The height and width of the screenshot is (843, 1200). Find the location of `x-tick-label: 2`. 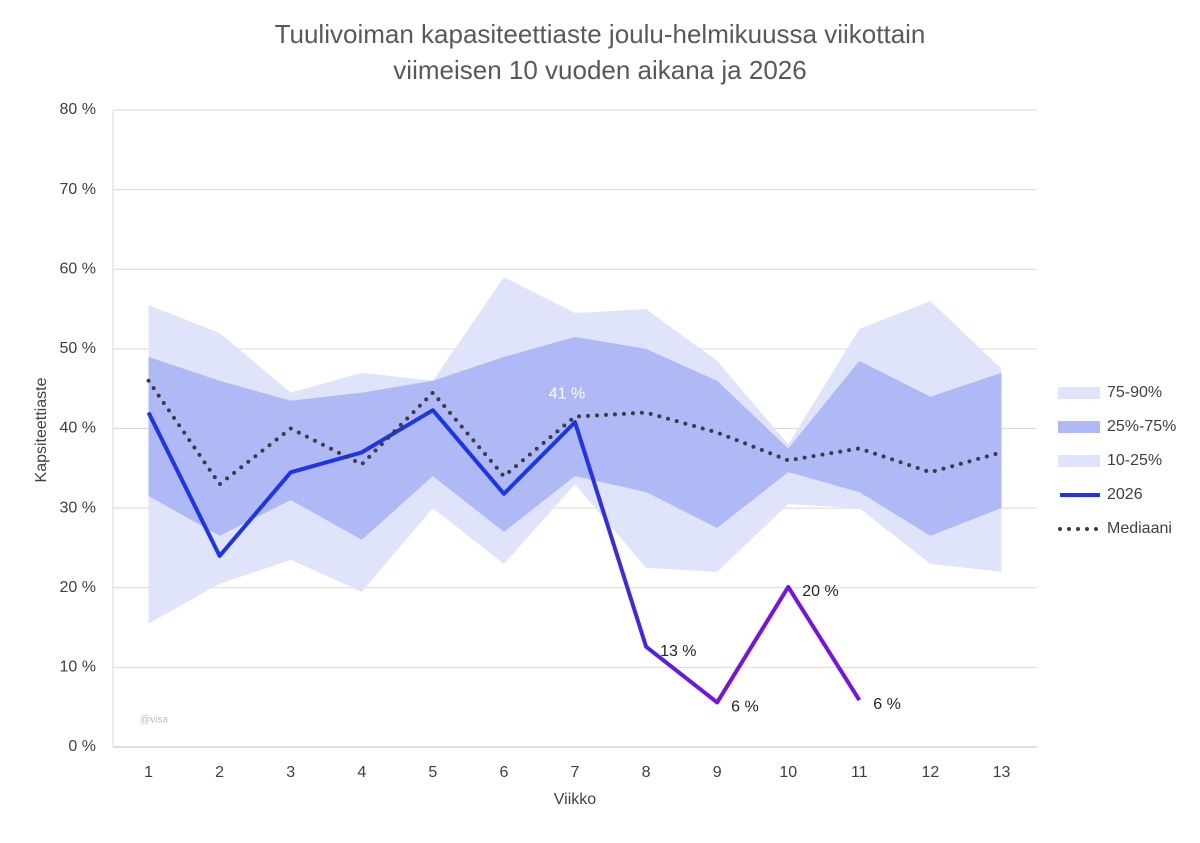

x-tick-label: 2 is located at coordinates (219, 772).